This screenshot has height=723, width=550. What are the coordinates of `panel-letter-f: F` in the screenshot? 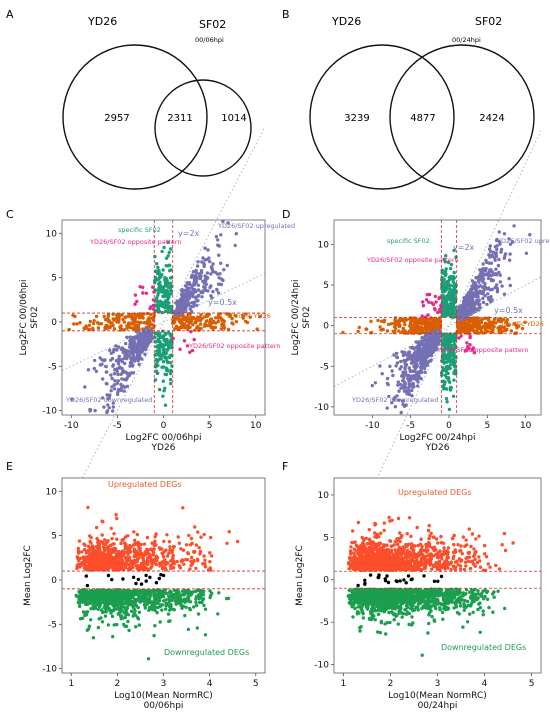 It's located at (285, 466).